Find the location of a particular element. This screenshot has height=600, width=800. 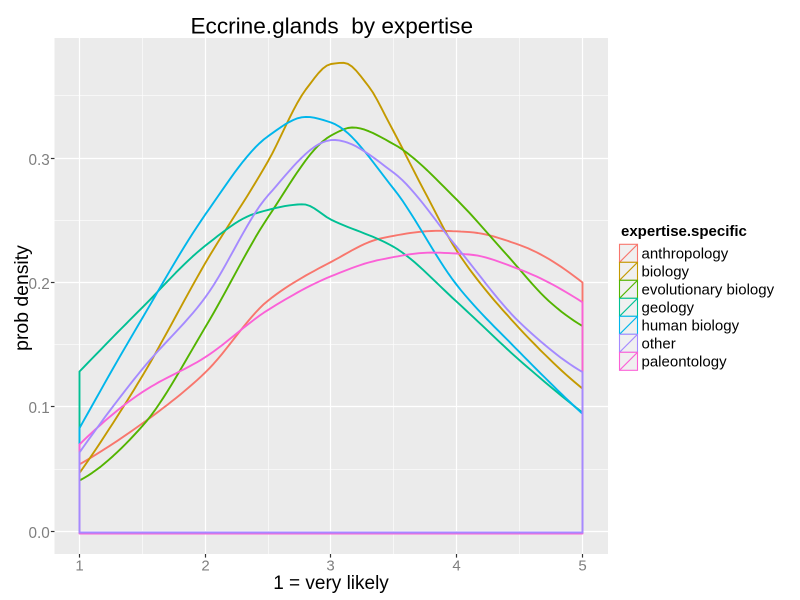

svg-text: 2 is located at coordinates (205, 566).